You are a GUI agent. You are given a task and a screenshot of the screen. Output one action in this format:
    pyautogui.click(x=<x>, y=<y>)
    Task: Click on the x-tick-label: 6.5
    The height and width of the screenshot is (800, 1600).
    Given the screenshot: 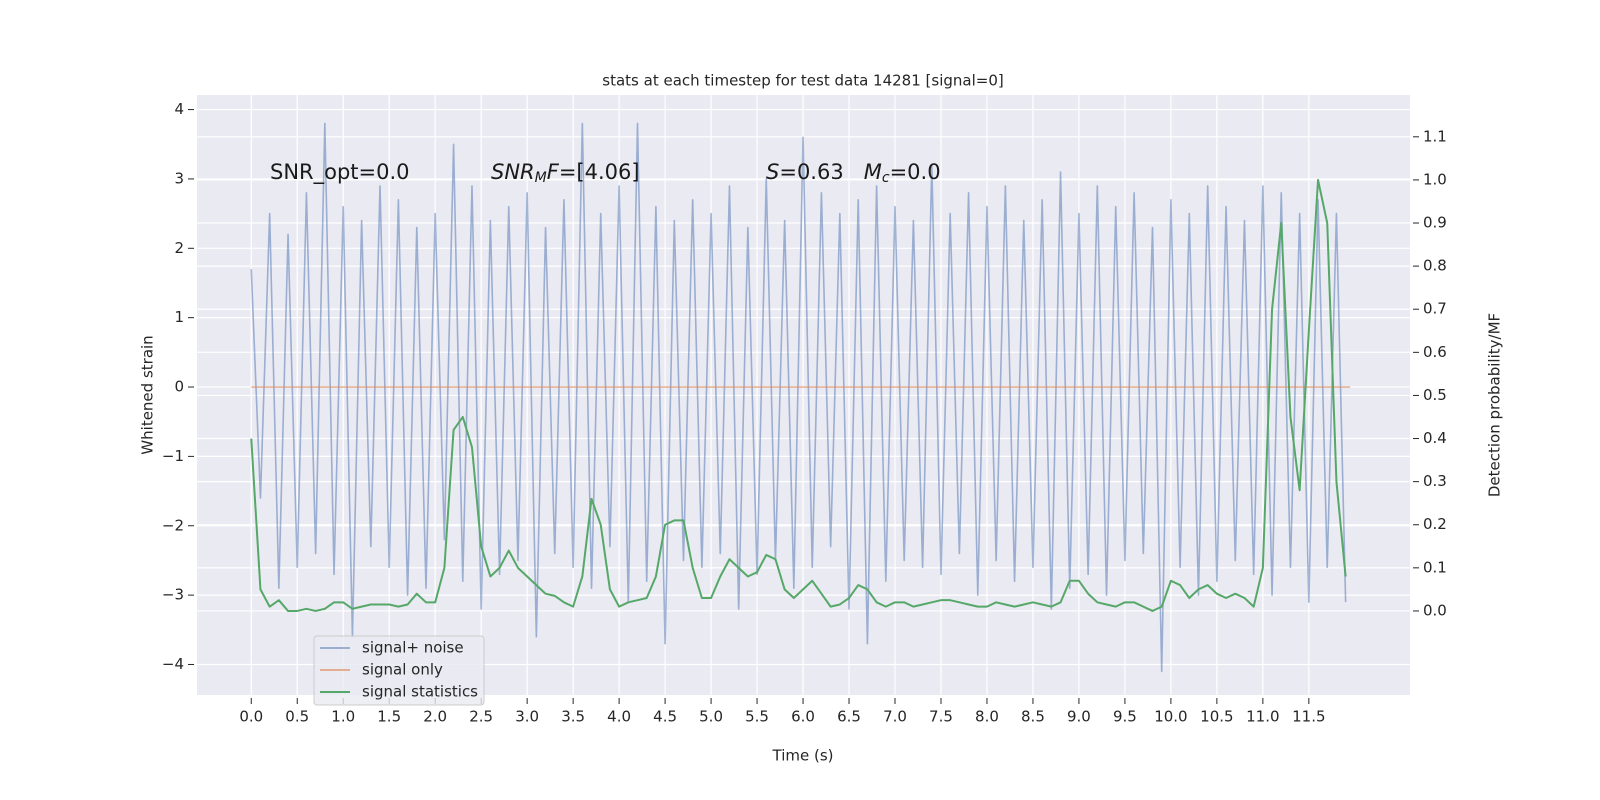 What is the action you would take?
    pyautogui.click(x=849, y=717)
    